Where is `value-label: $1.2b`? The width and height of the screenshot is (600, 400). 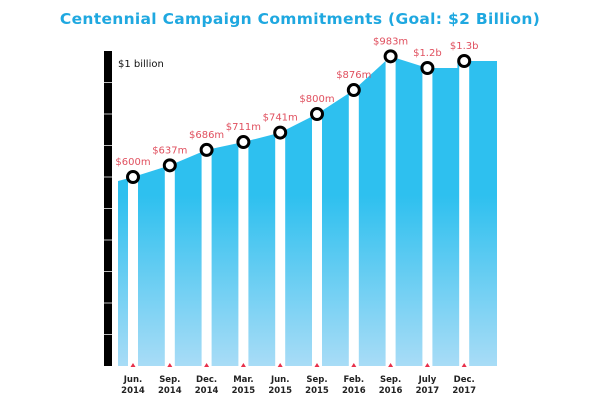
value-label: $1.2b is located at coordinates (427, 53).